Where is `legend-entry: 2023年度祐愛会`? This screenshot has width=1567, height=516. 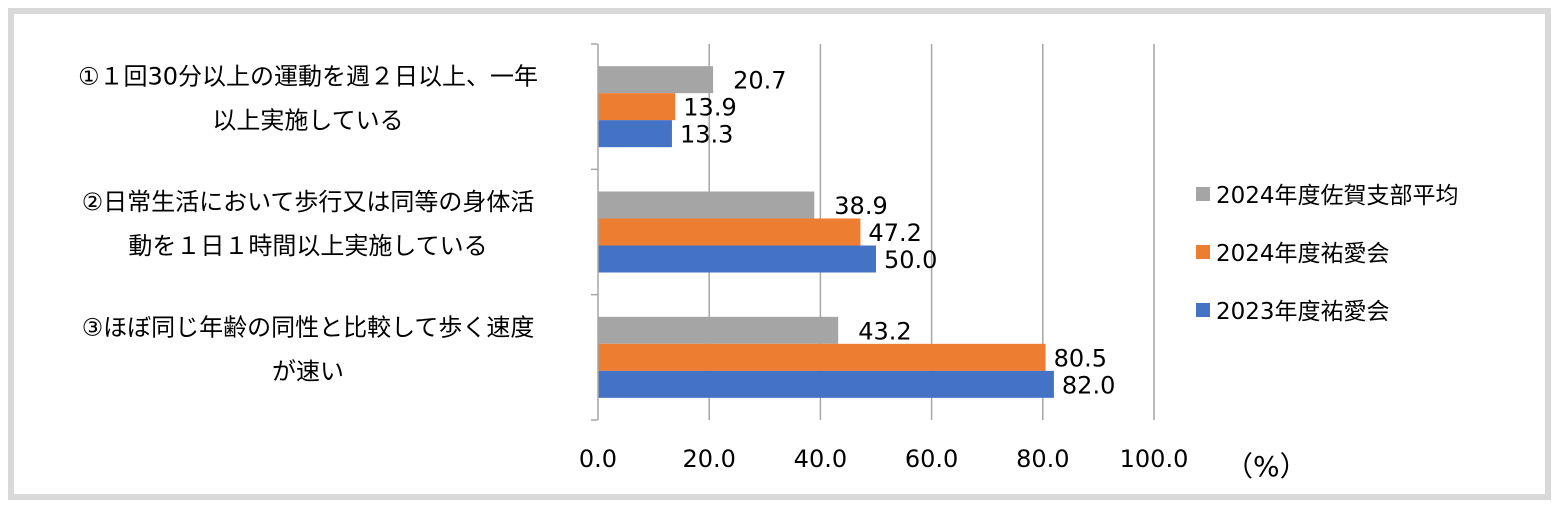 legend-entry: 2023年度祐愛会 is located at coordinates (1303, 312).